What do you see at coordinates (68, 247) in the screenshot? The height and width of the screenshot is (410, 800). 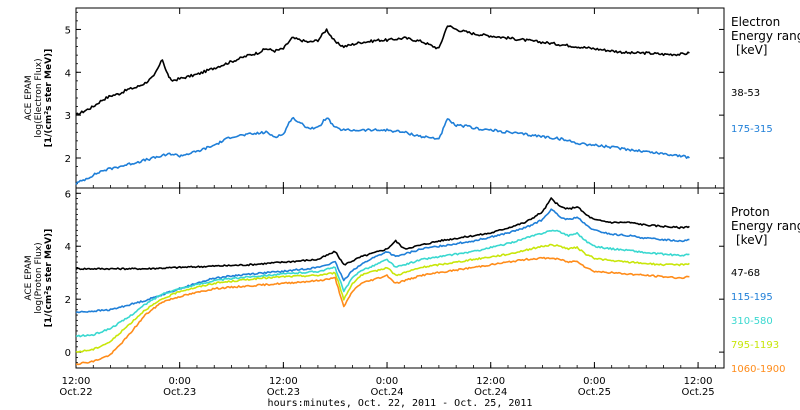 I see `proton-y-tick-label: 4` at bounding box center [68, 247].